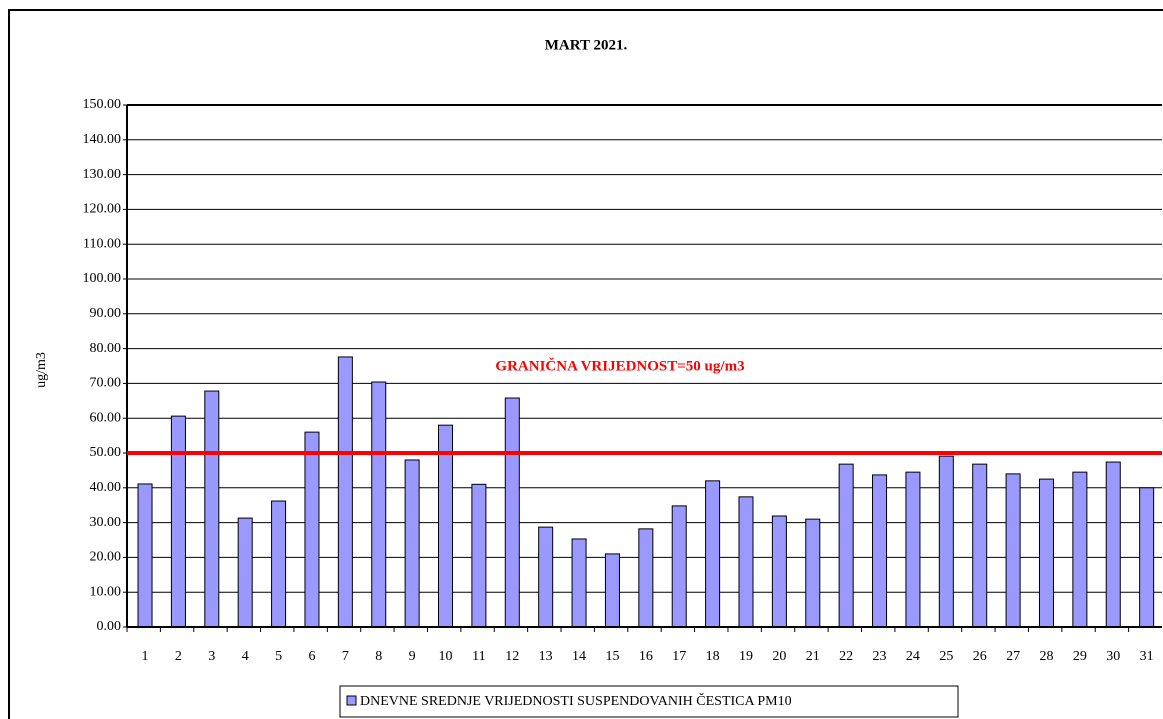 This screenshot has height=719, width=1163. What do you see at coordinates (102, 104) in the screenshot?
I see `y-tick-label: 150.00` at bounding box center [102, 104].